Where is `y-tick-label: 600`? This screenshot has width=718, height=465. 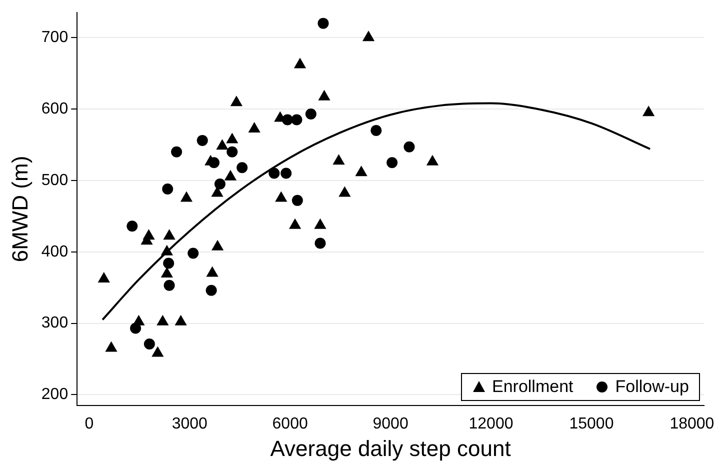
y-tick-label: 600 is located at coordinates (54, 109).